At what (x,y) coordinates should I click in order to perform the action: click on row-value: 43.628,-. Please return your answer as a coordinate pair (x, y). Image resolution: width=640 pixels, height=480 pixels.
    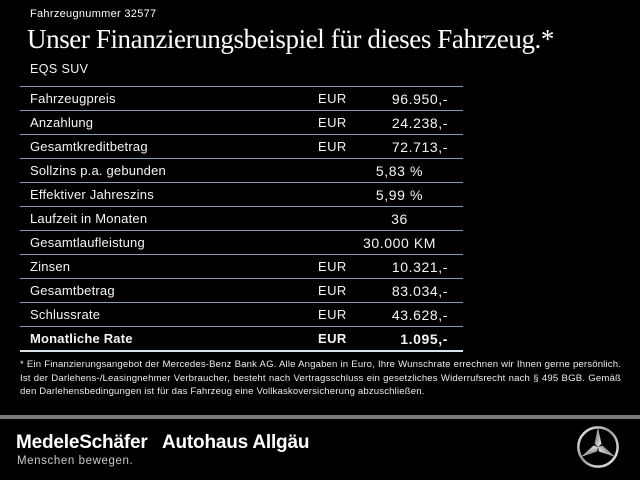
    Looking at the image, I should click on (419, 314).